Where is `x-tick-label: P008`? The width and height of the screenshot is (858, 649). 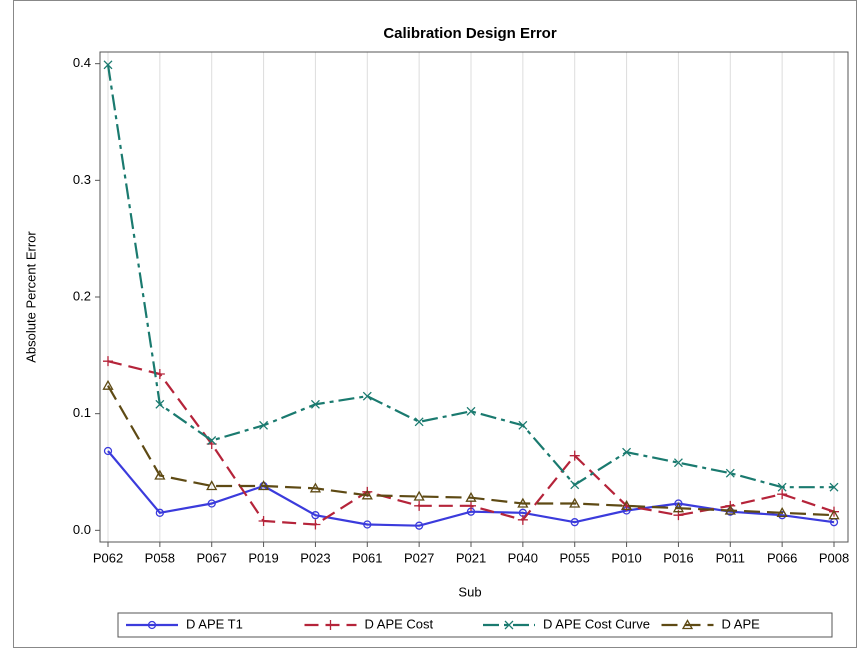
x-tick-label: P008 is located at coordinates (834, 557).